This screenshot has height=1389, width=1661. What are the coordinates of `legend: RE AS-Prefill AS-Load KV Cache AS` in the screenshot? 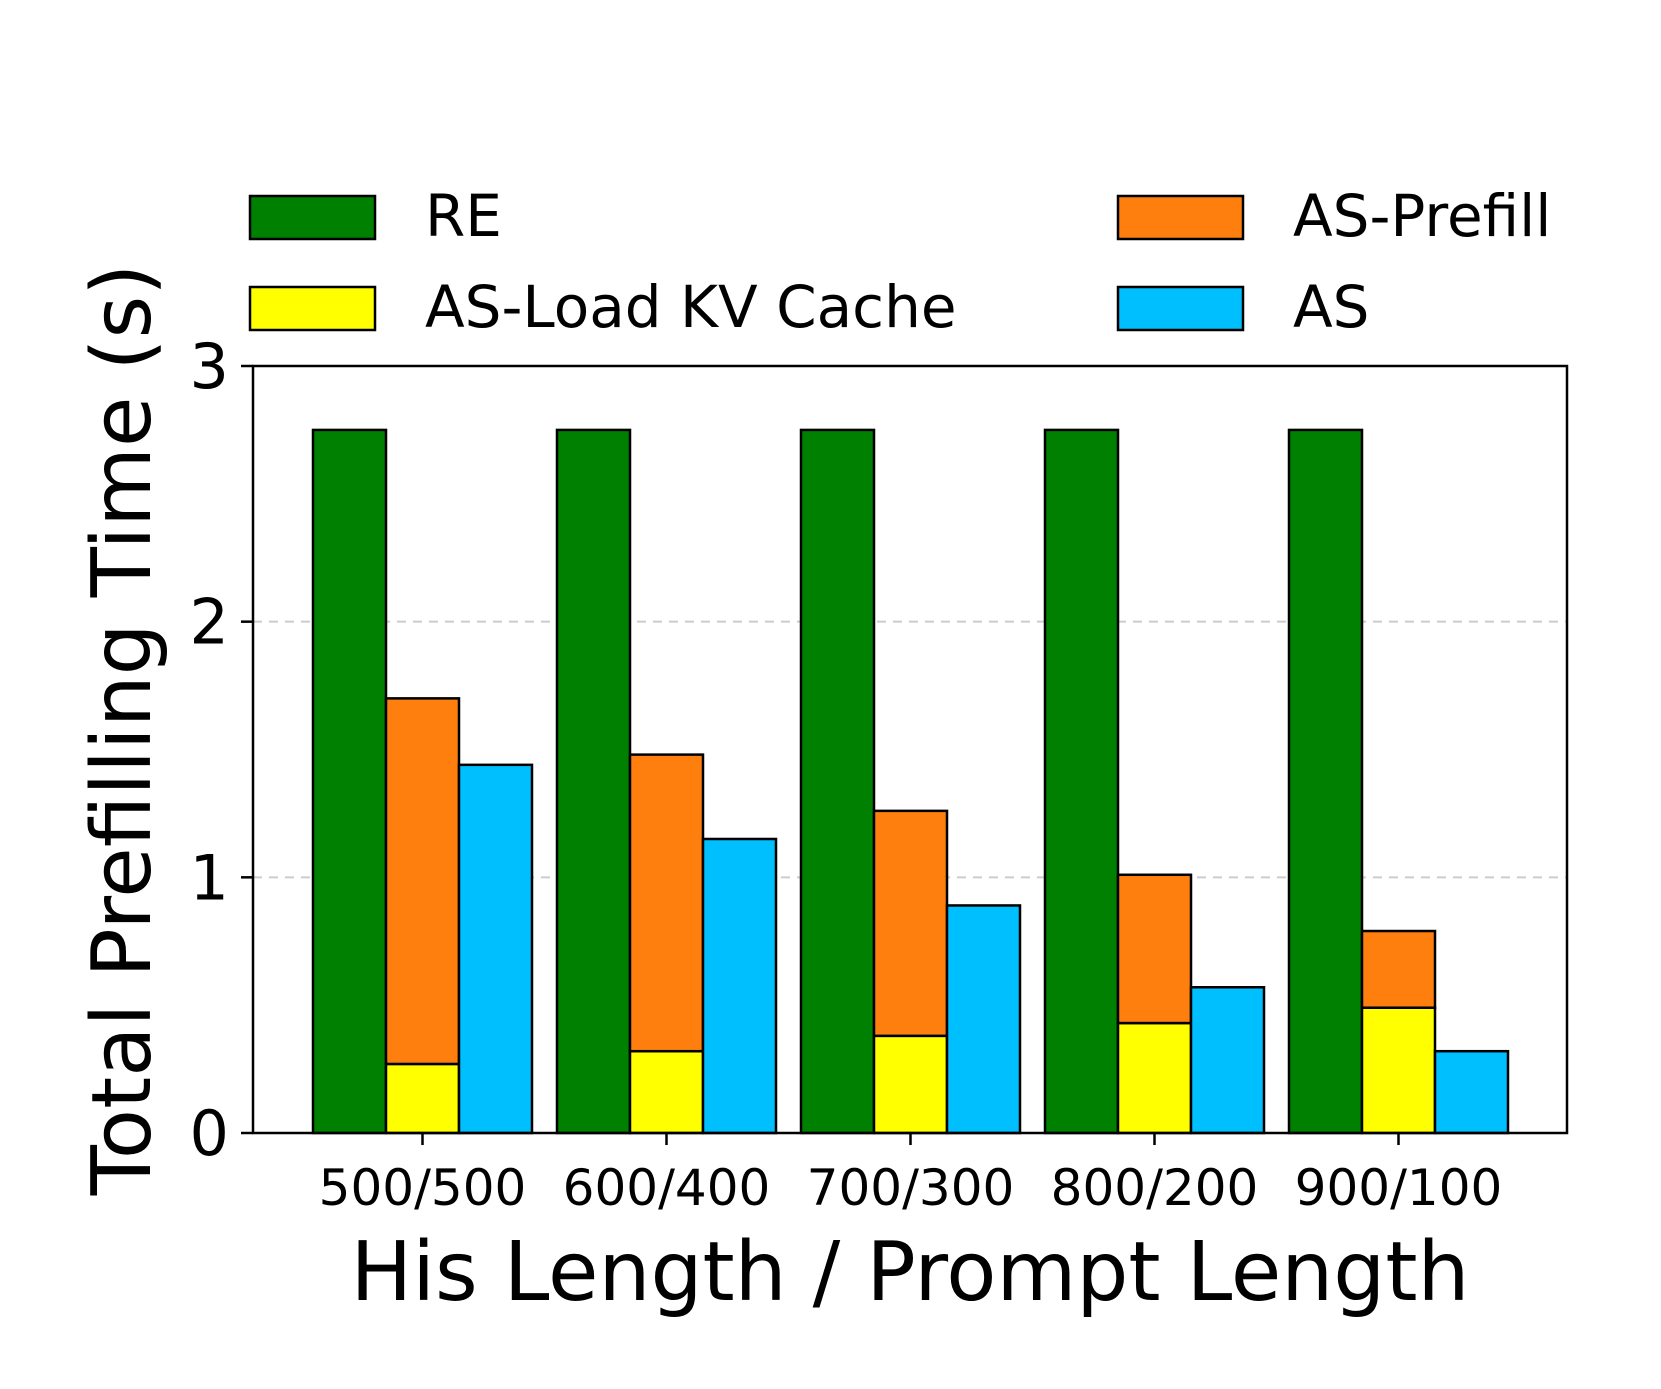 It's located at (899, 261).